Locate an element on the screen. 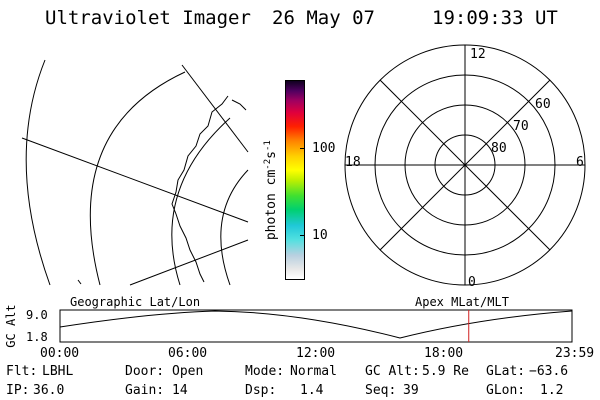 This screenshot has width=600, height=400. mlt-12-label: 12 is located at coordinates (478, 54).